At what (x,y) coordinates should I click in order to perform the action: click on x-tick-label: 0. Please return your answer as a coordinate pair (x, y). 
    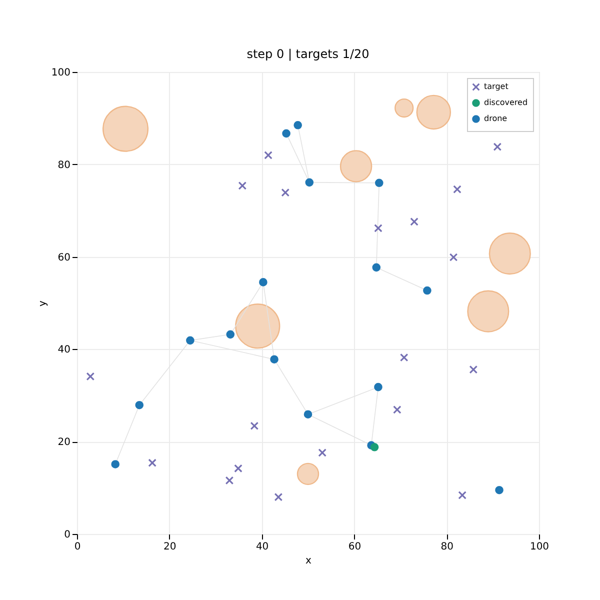
    Looking at the image, I should click on (77, 547).